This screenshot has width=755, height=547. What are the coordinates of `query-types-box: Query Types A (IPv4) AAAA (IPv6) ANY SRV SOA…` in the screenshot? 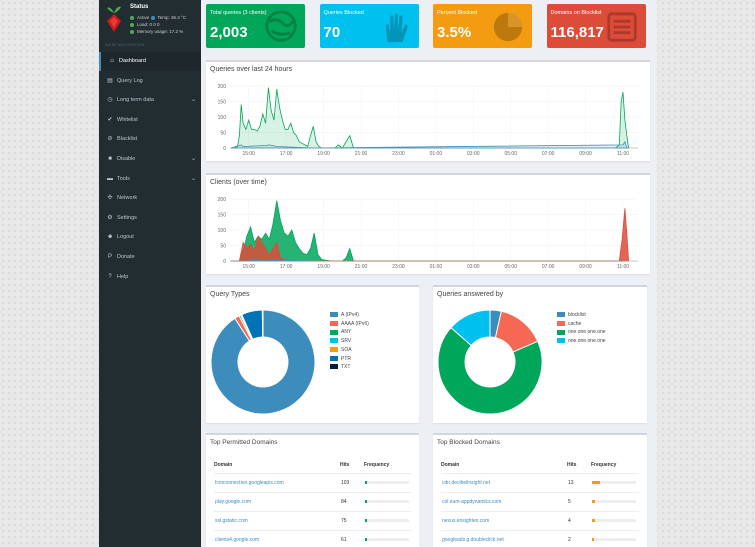 It's located at (312, 354).